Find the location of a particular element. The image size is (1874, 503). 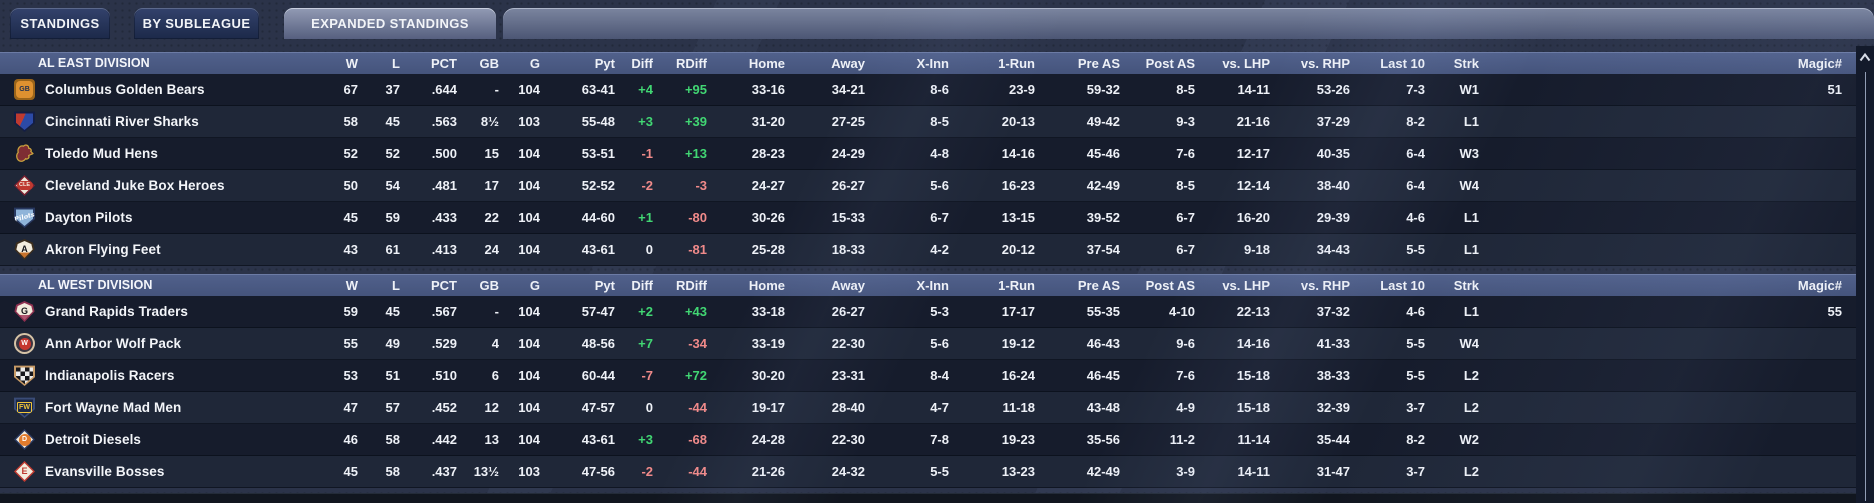

stat-post-as: 8-5 is located at coordinates (1185, 185).